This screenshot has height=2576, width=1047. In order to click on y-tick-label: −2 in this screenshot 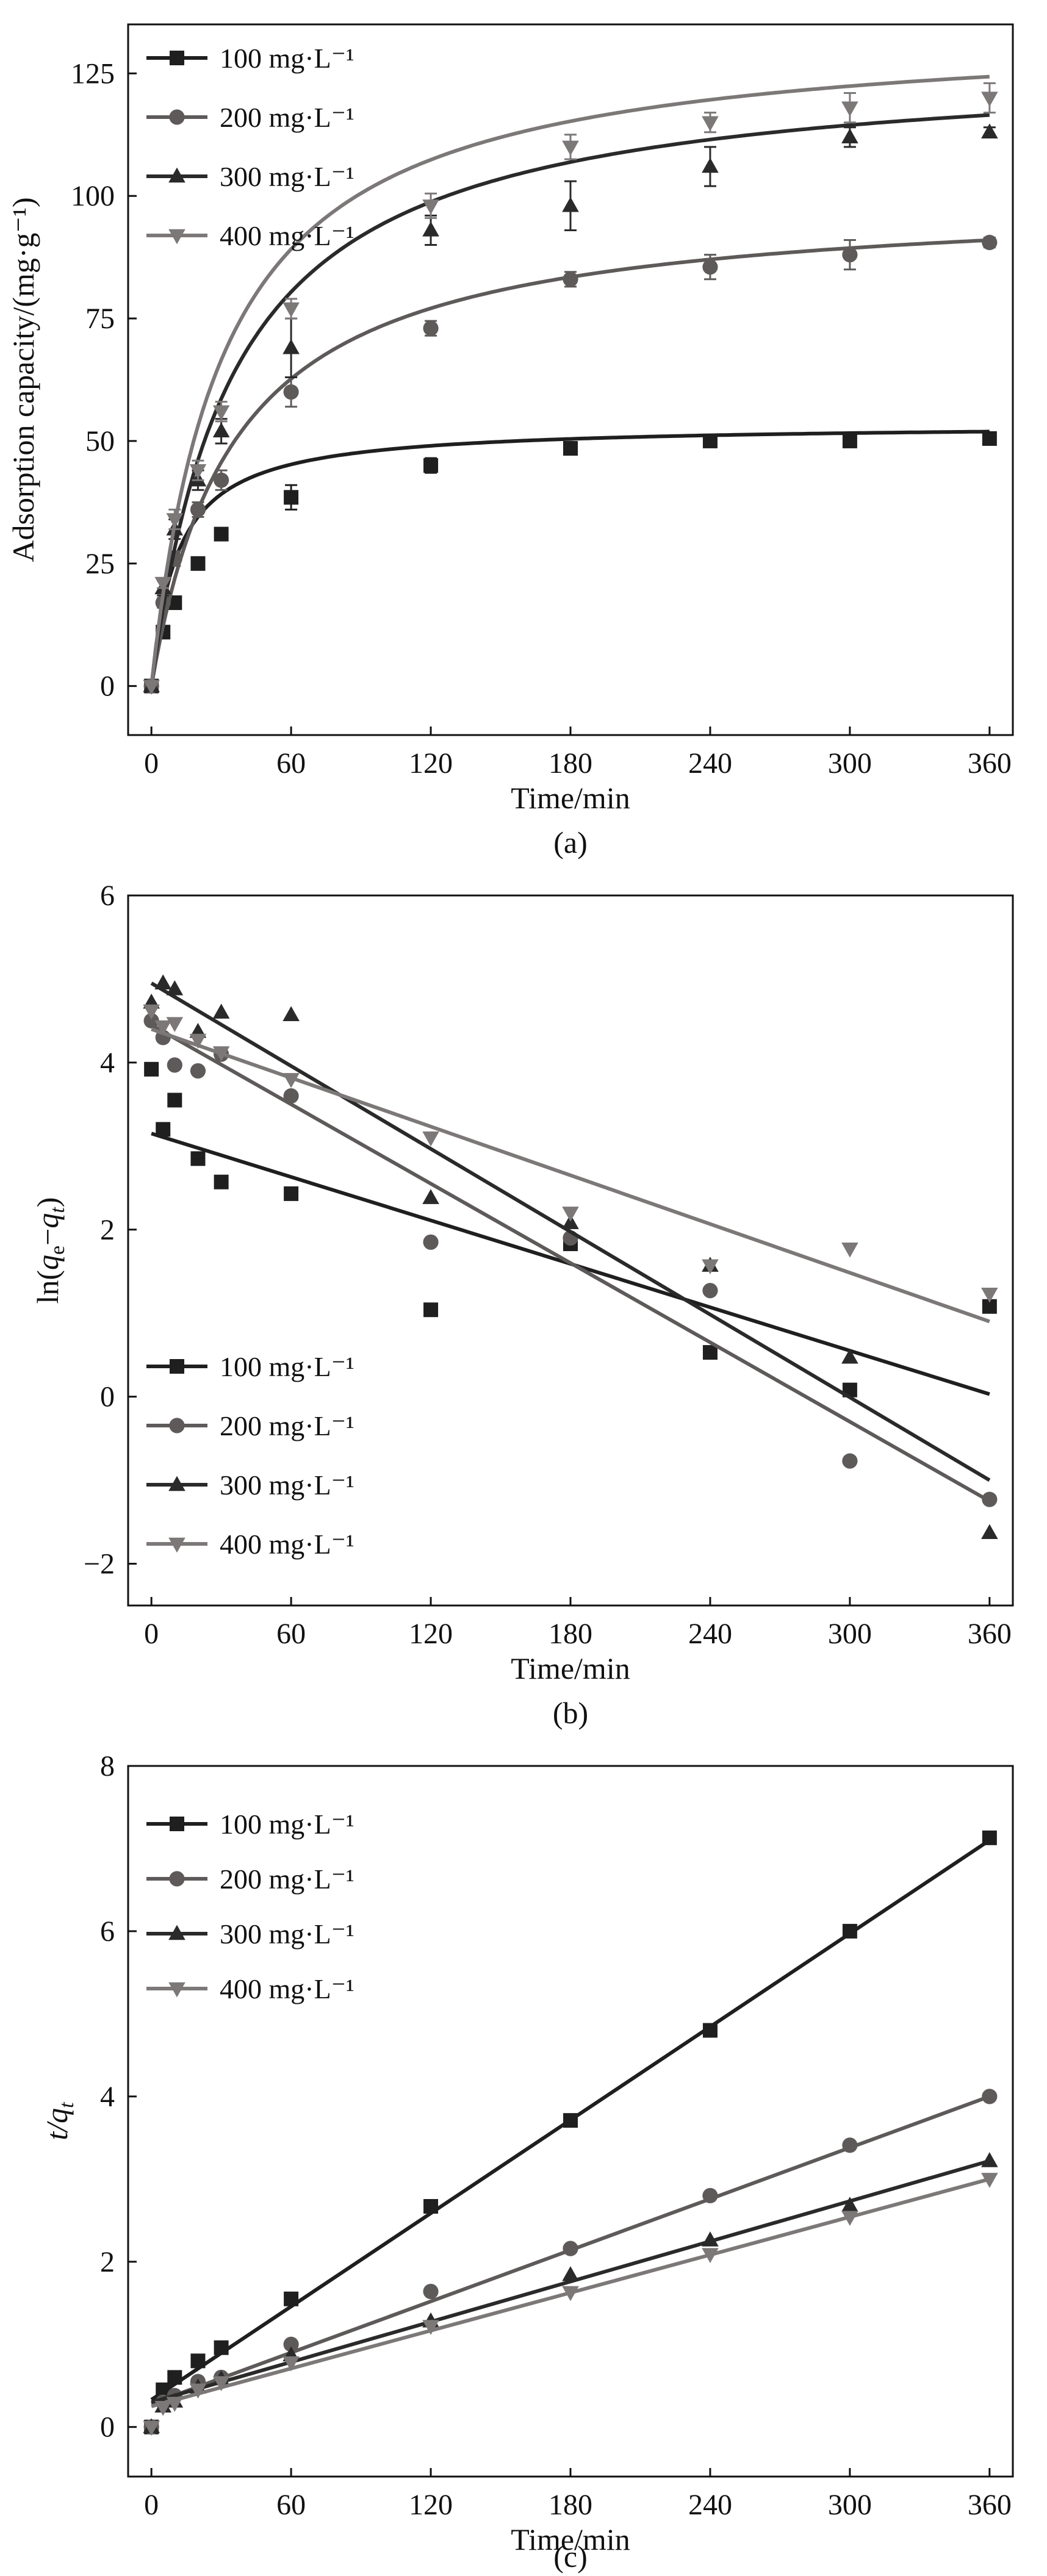, I will do `click(99, 1564)`.